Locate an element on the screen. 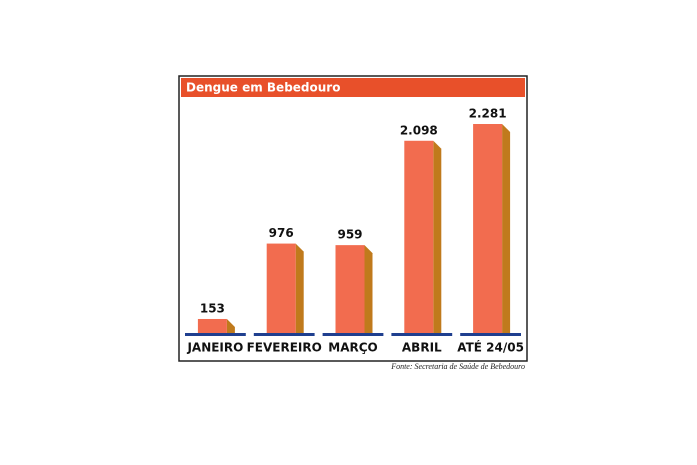 The height and width of the screenshot is (465, 697). value-label: 959 is located at coordinates (349, 235).